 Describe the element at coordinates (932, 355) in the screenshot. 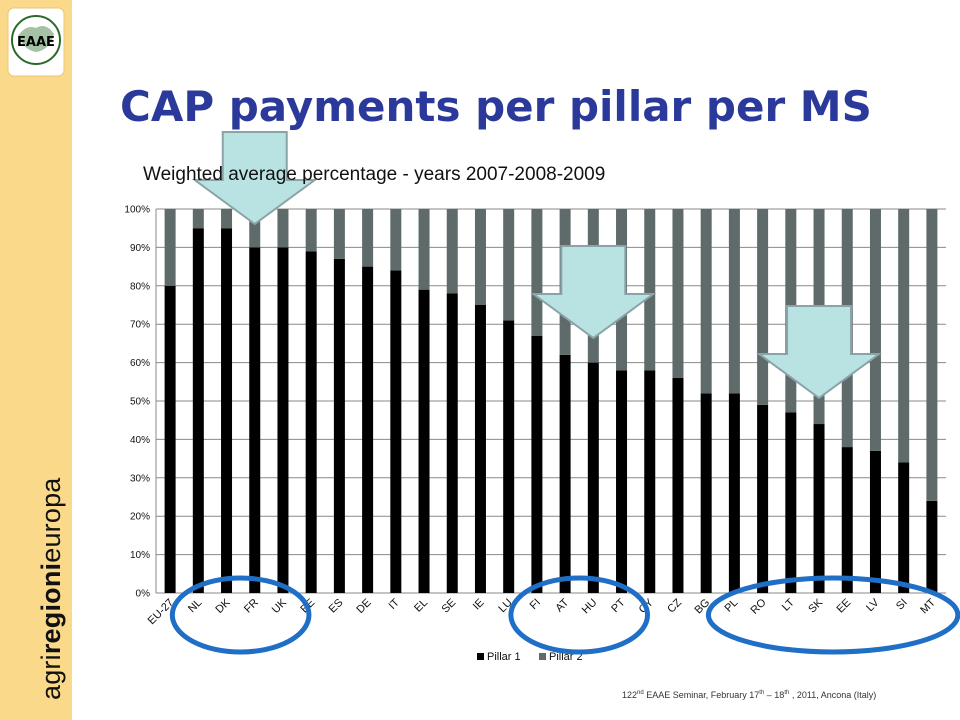

I see `bar-pillar-2-mt` at that location.